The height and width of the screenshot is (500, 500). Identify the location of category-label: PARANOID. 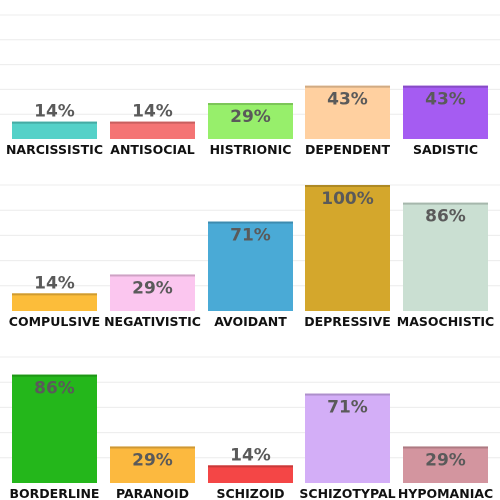
(152, 493).